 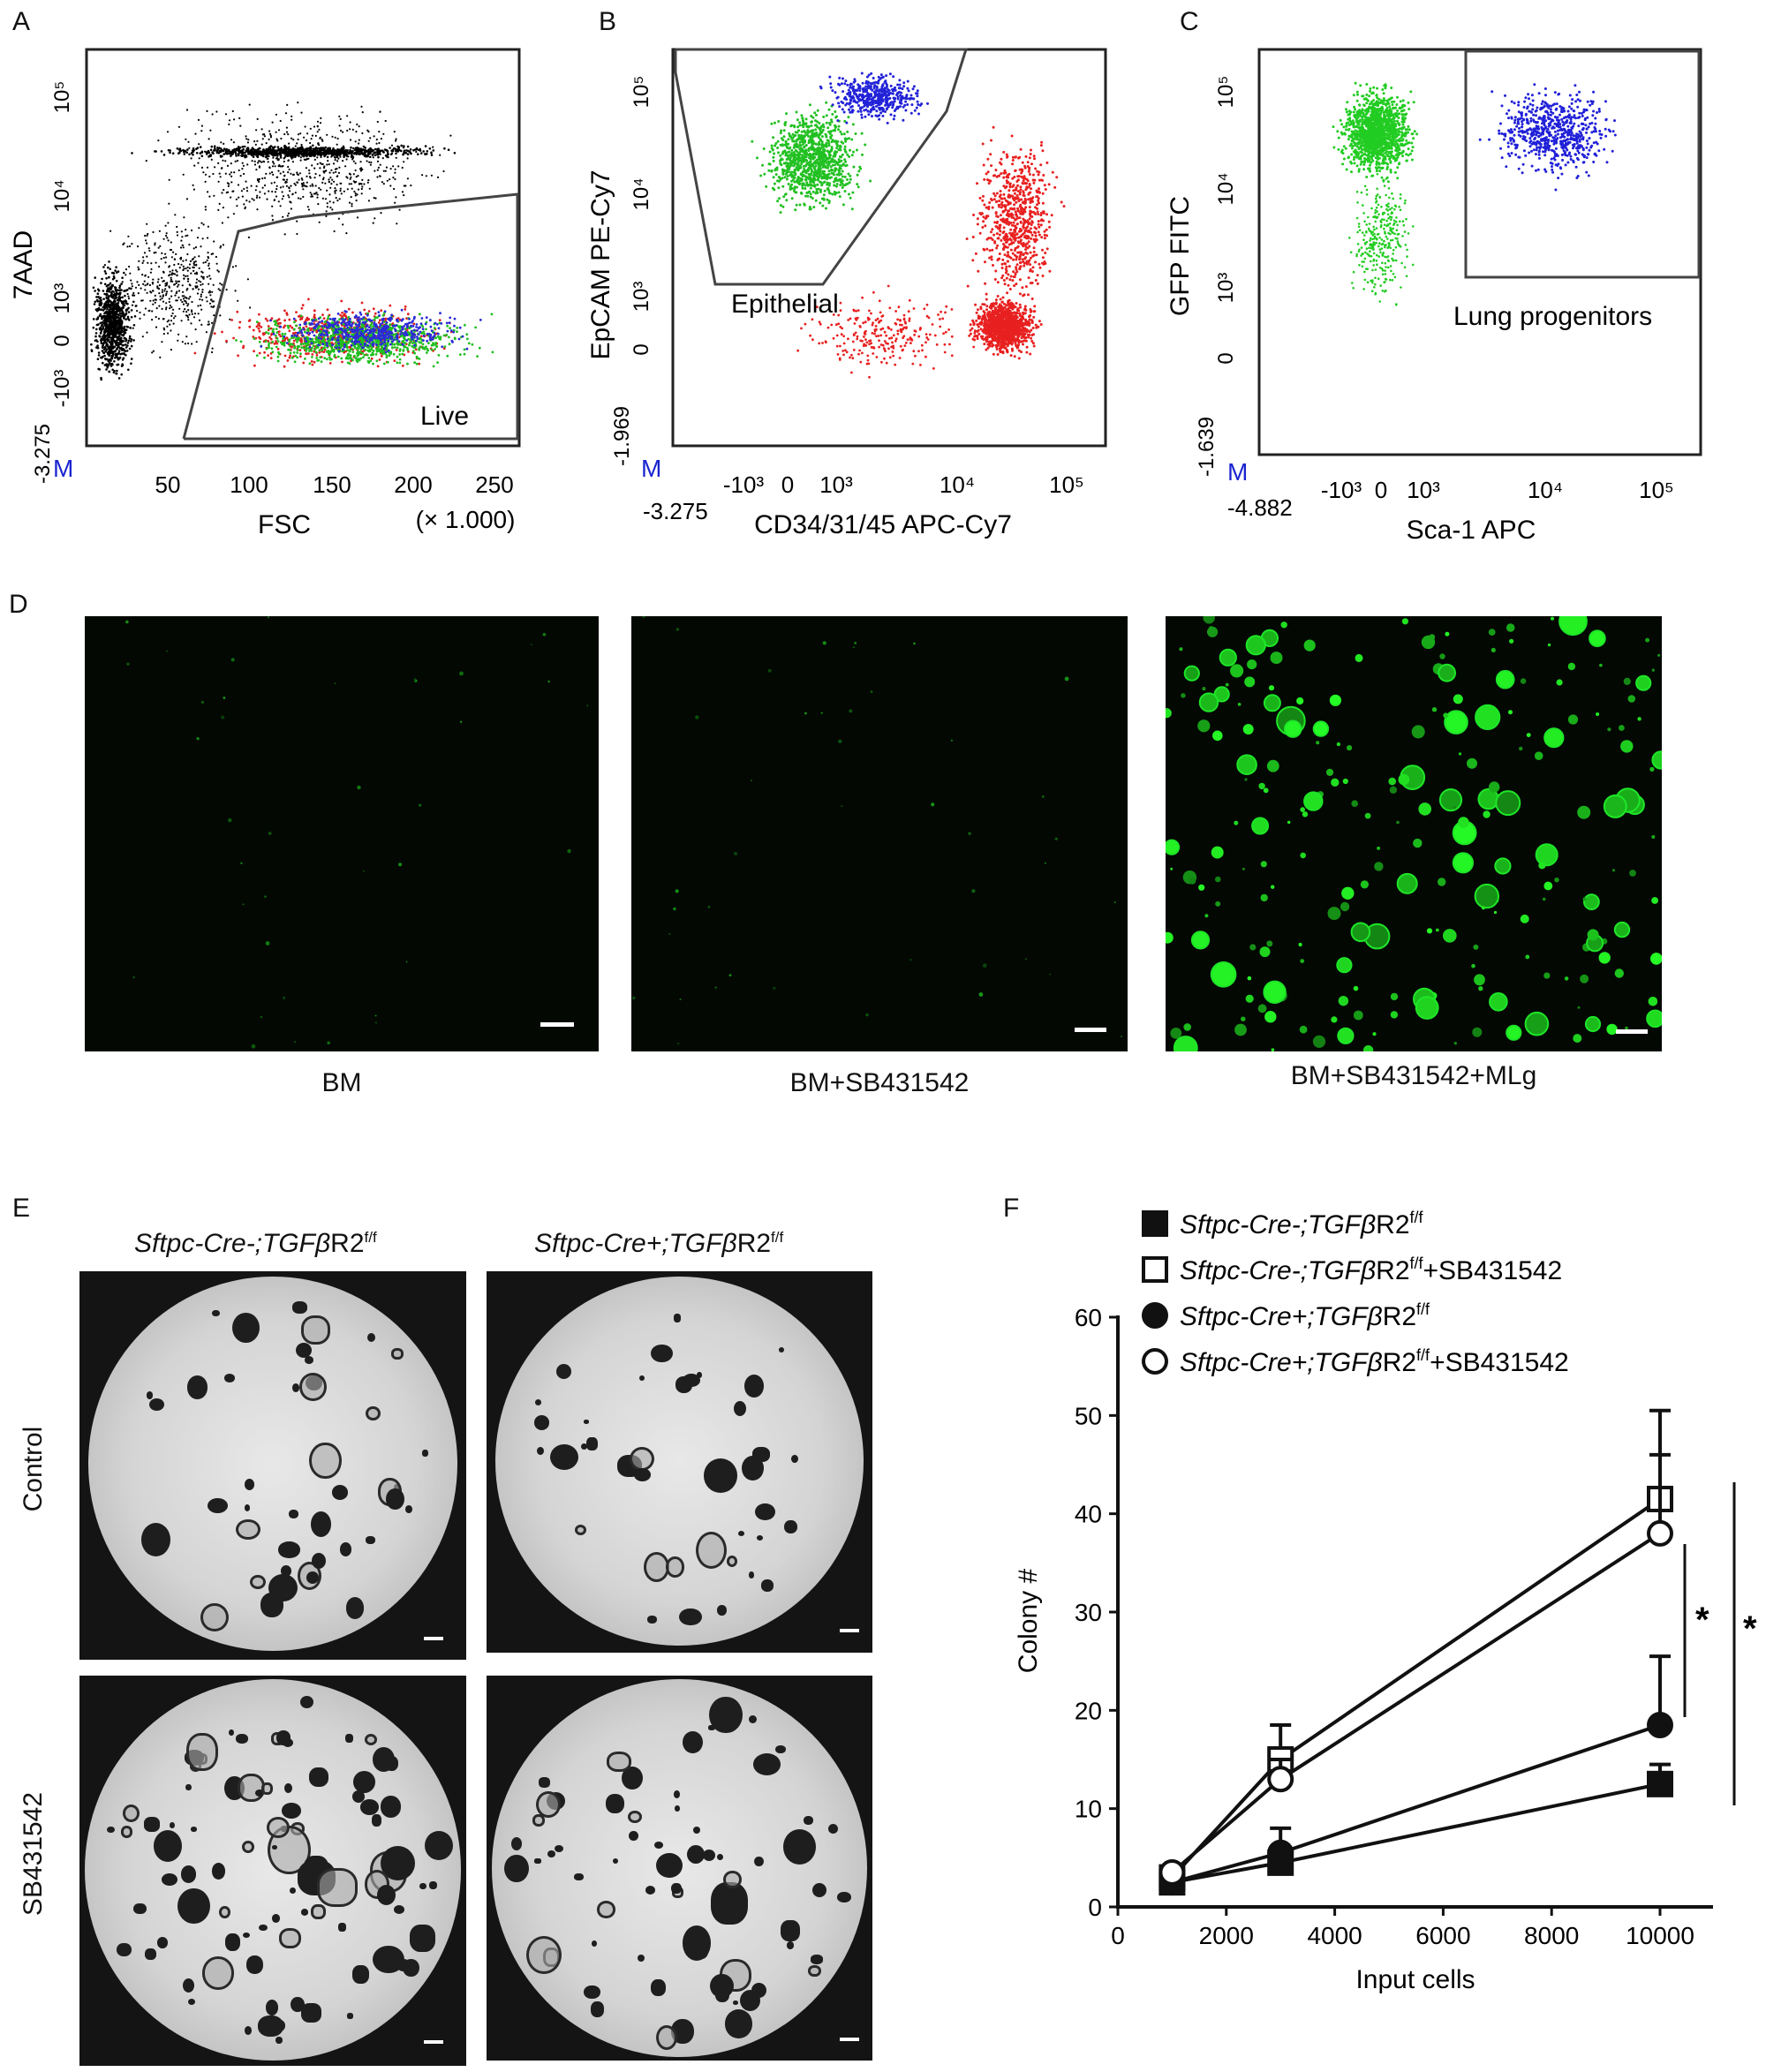 I want to click on xlabel-b: CD34/31/45 APC-Cy7, so click(x=883, y=524).